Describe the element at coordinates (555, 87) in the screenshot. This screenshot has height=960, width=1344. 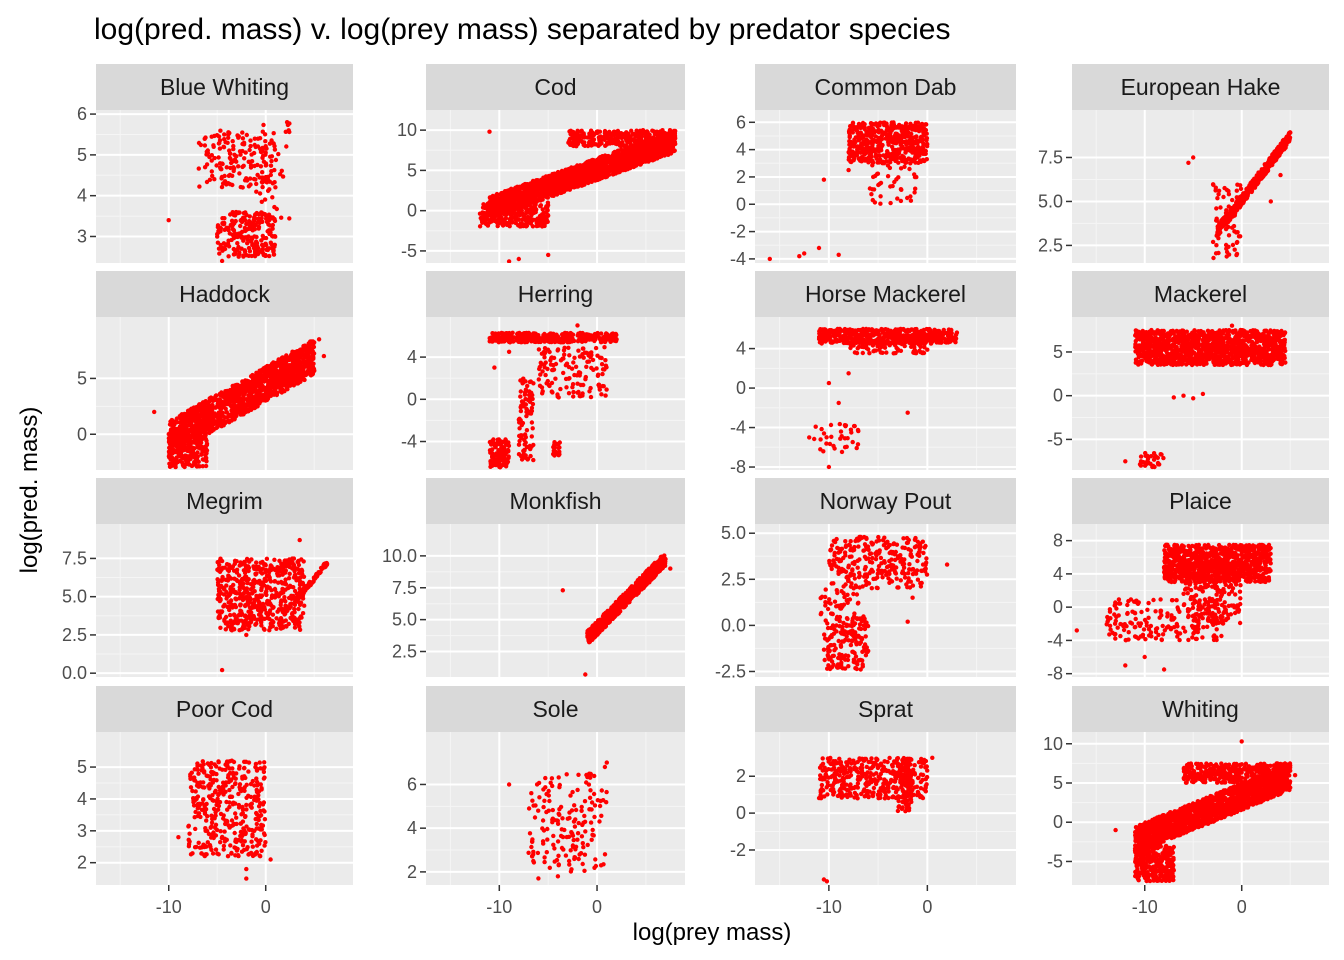
I see `facet-strip` at that location.